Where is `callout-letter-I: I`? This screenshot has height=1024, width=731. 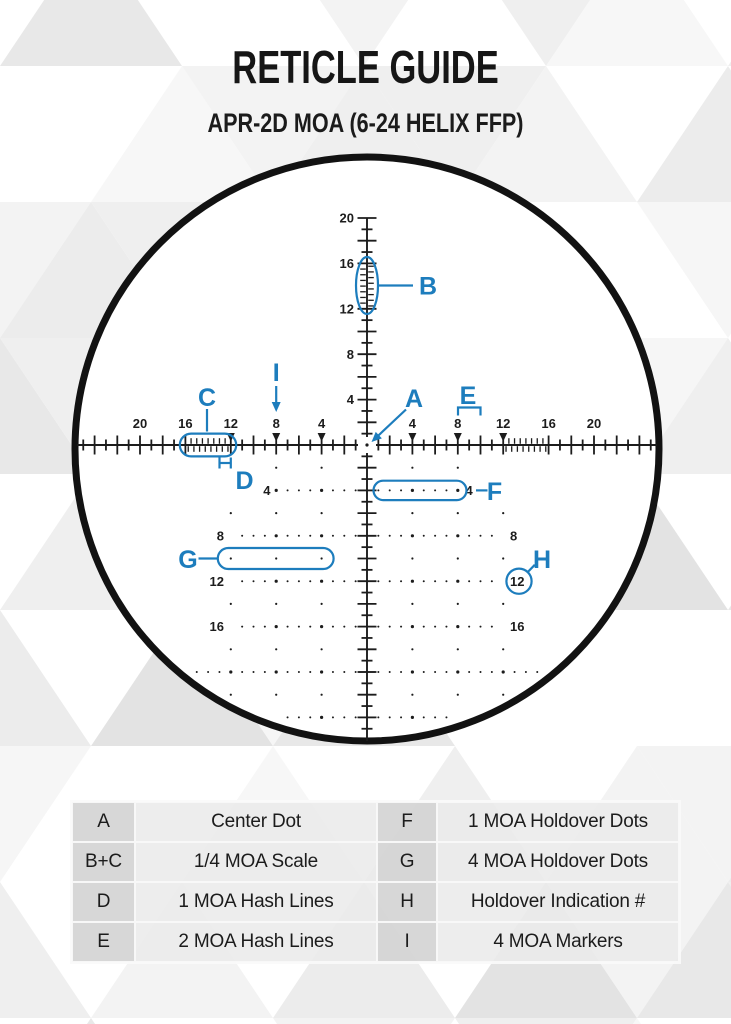 callout-letter-I: I is located at coordinates (276, 373).